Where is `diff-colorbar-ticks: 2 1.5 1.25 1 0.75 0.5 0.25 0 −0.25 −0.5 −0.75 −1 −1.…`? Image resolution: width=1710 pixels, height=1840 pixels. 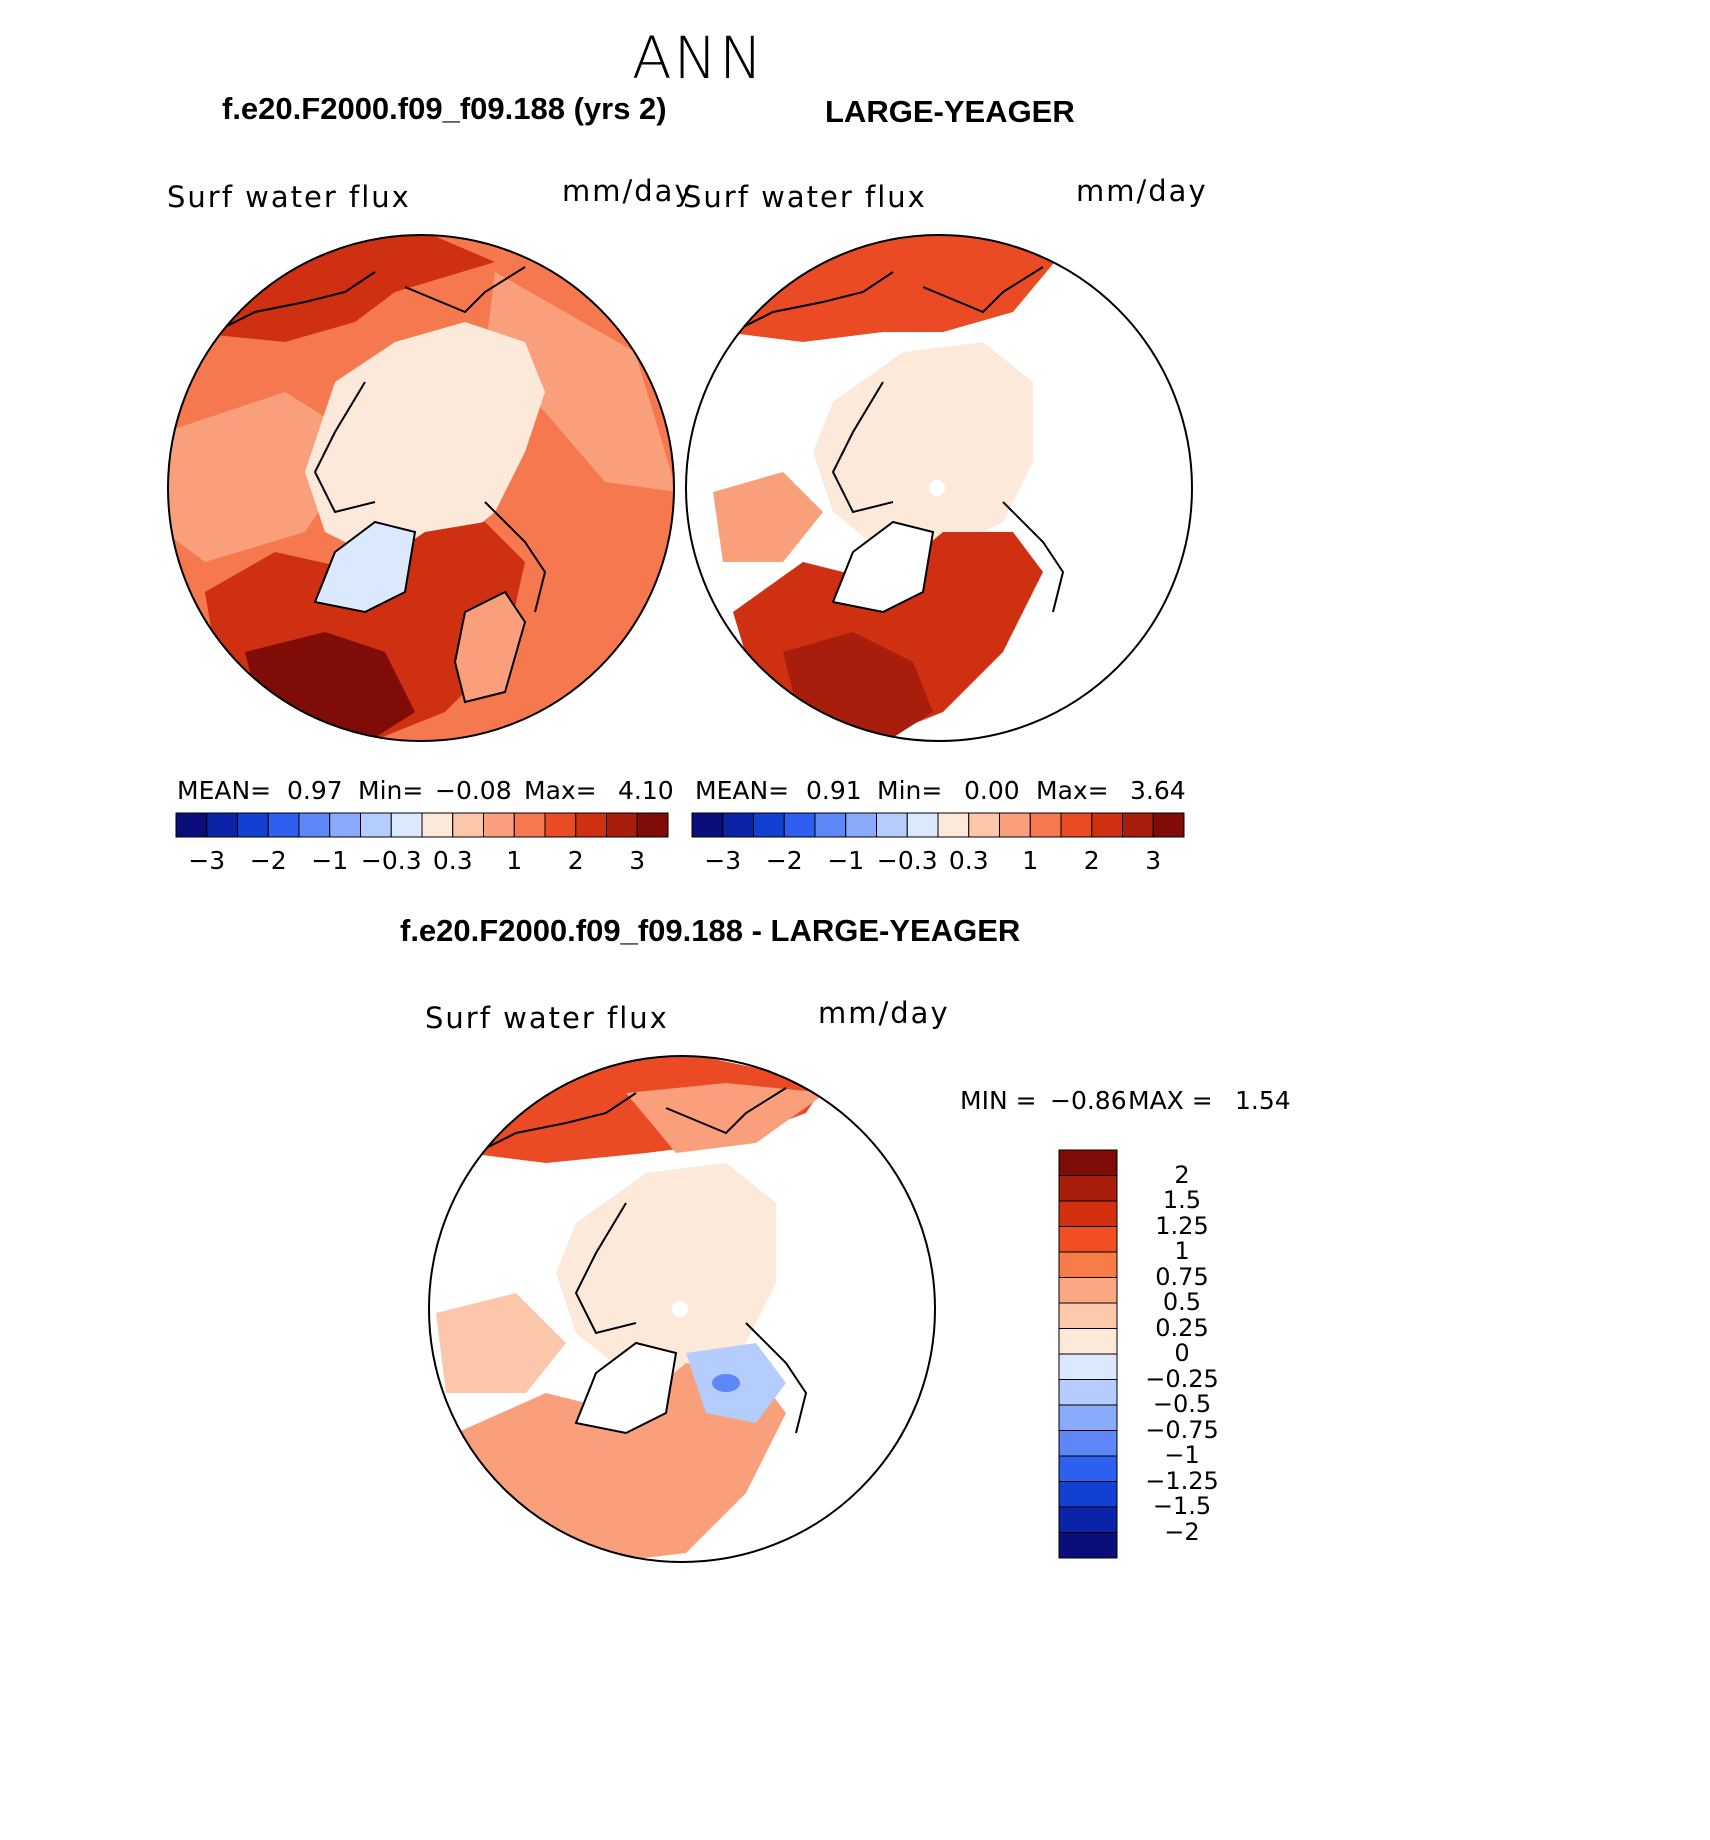
diff-colorbar-ticks: 2 1.5 1.25 1 0.75 0.5 0.25 0 −0.25 −0.5 −0.75 −1 −1.… is located at coordinates (1182, 1354).